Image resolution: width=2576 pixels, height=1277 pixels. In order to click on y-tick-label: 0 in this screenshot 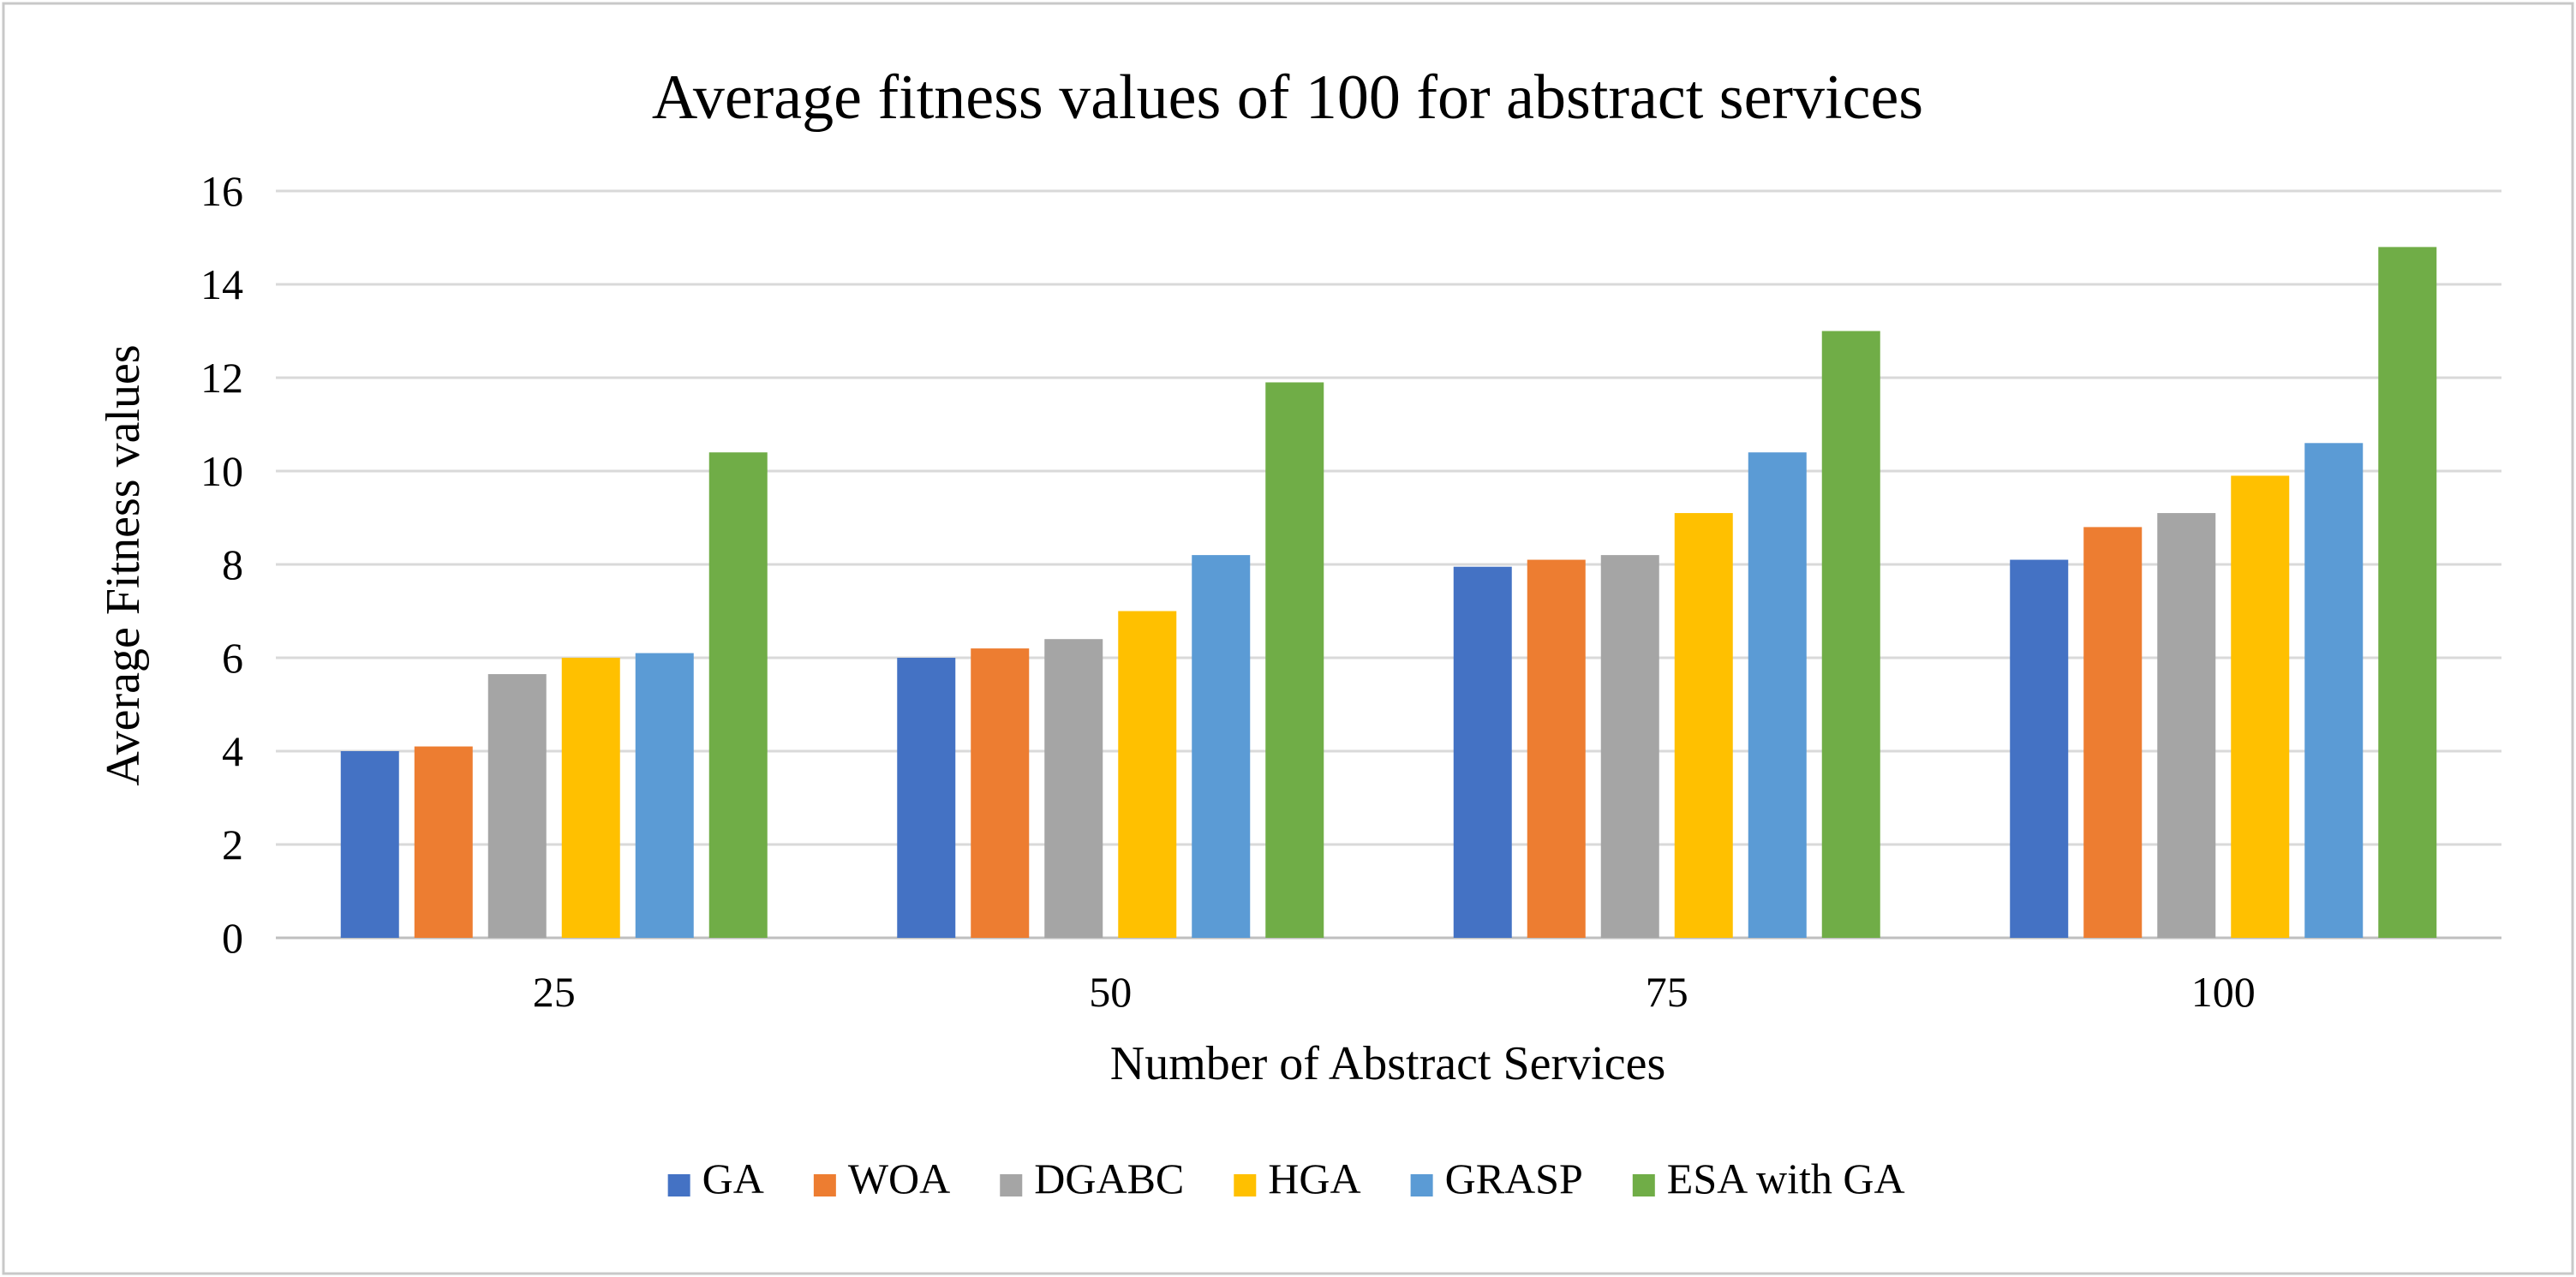, I will do `click(232, 938)`.